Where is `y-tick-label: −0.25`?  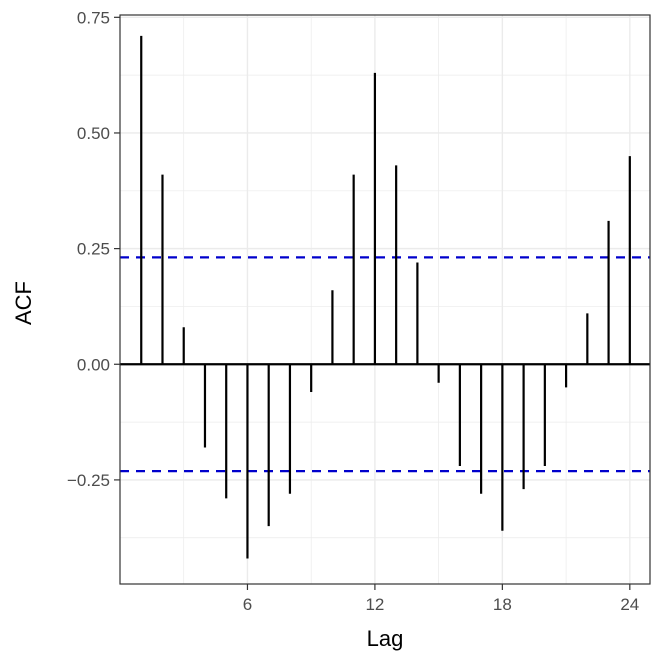
y-tick-label: −0.25 is located at coordinates (88, 480).